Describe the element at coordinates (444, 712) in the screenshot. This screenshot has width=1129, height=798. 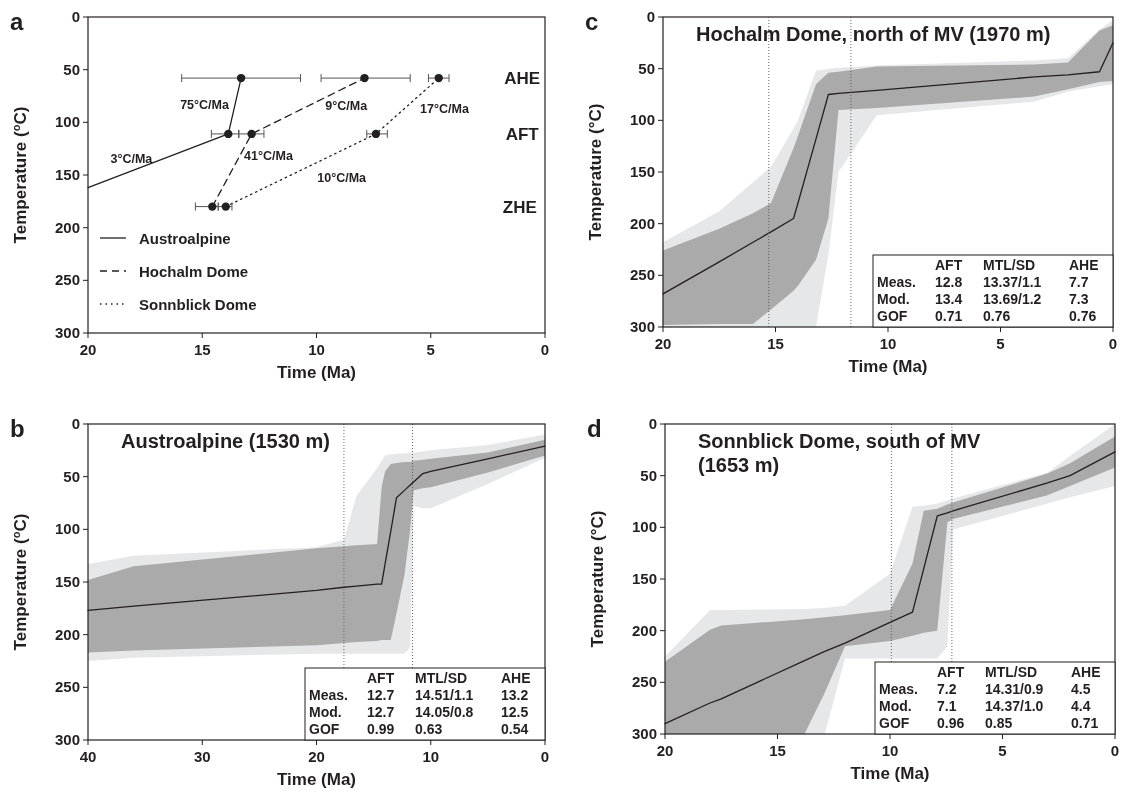
I see `annotation: 14.05/0.8` at that location.